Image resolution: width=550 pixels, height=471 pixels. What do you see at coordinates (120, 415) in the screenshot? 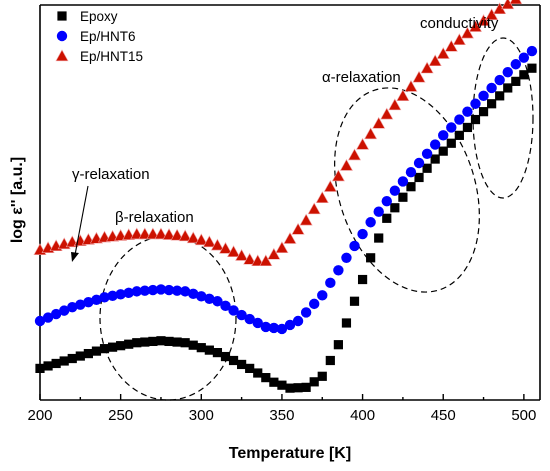
I see `x-tick-label: 250` at bounding box center [120, 415].